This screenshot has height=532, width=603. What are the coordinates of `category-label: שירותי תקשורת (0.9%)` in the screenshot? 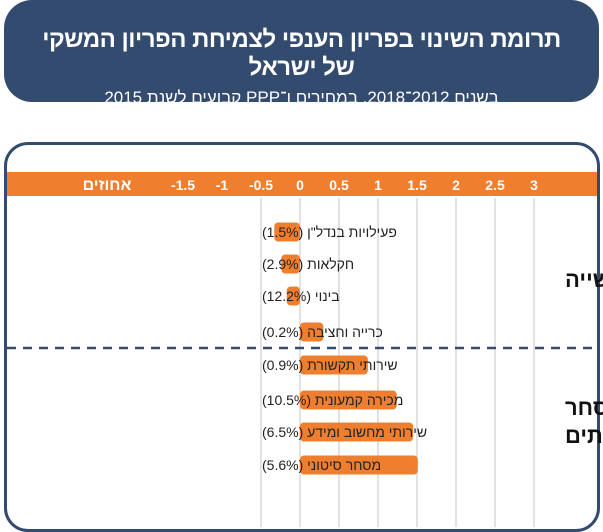 It's located at (330, 365).